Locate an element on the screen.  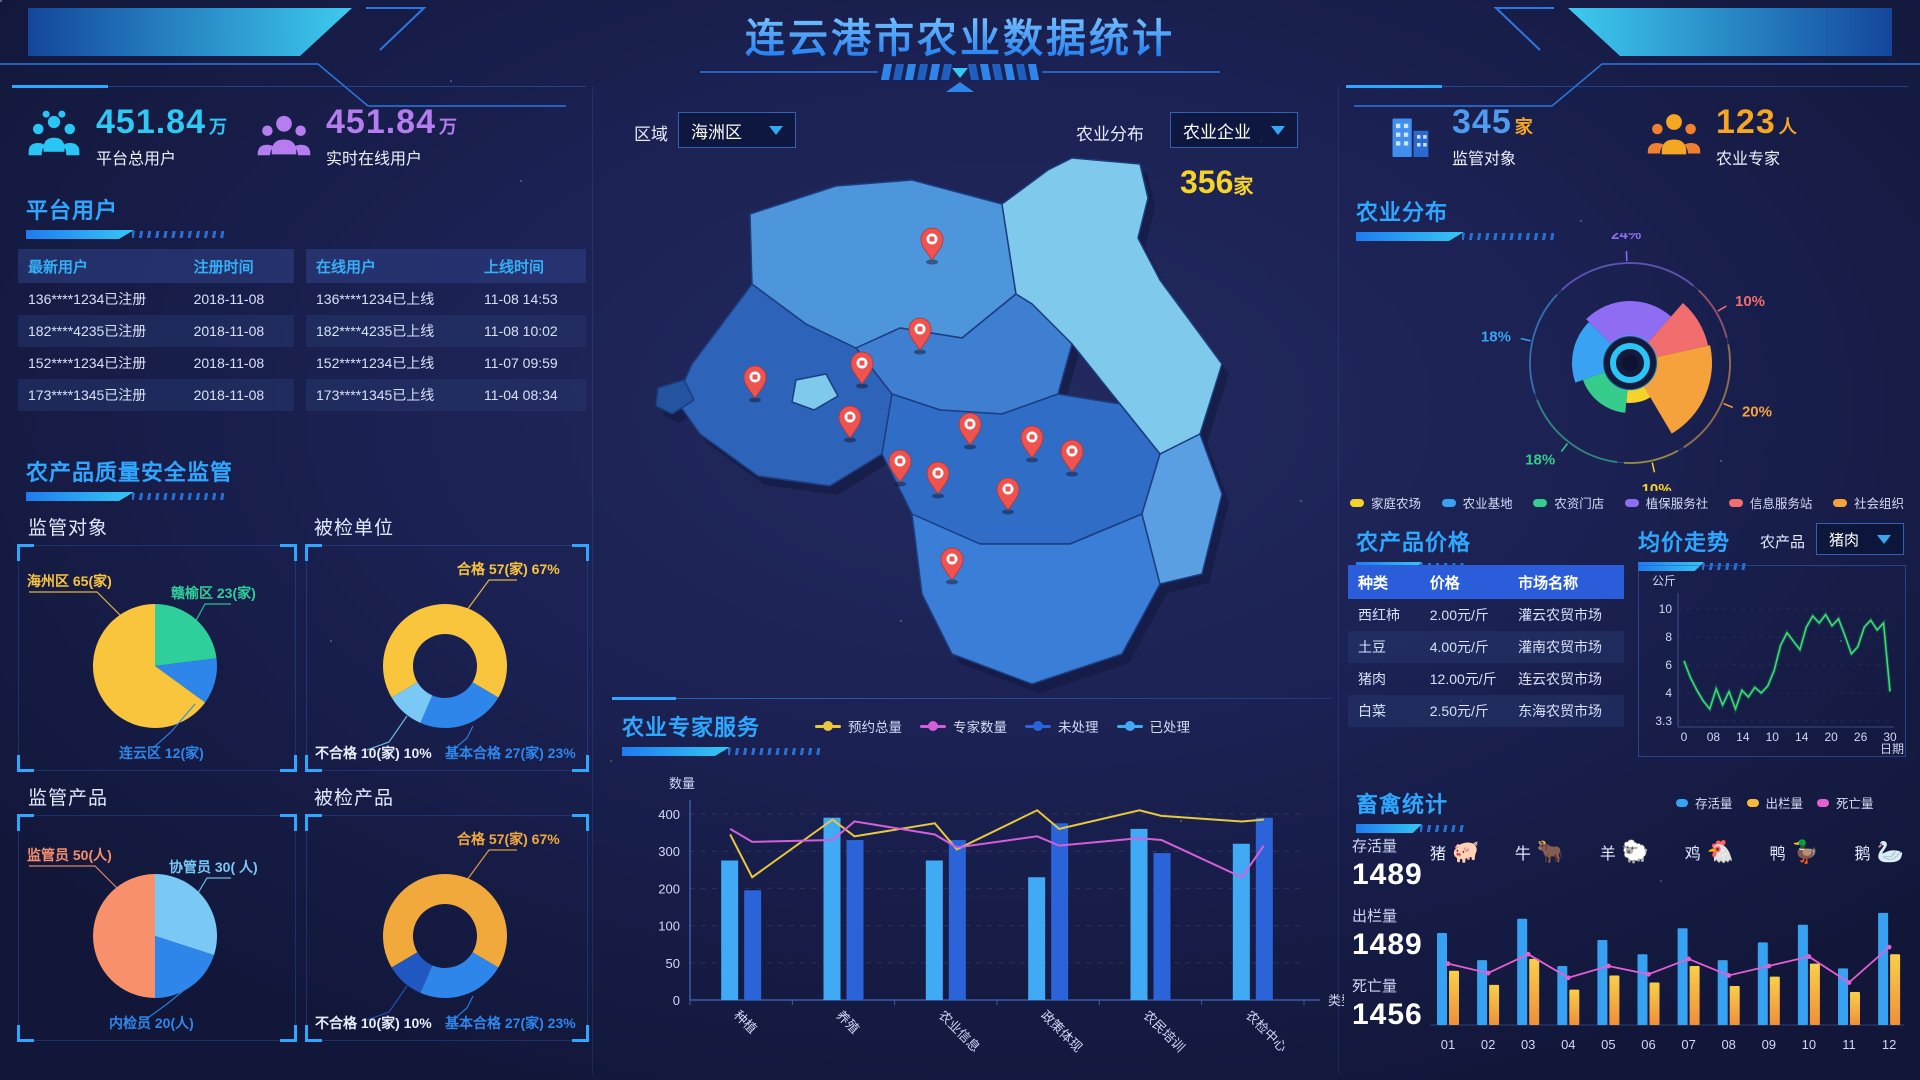
product-select: 猪肉 is located at coordinates (1860, 539).